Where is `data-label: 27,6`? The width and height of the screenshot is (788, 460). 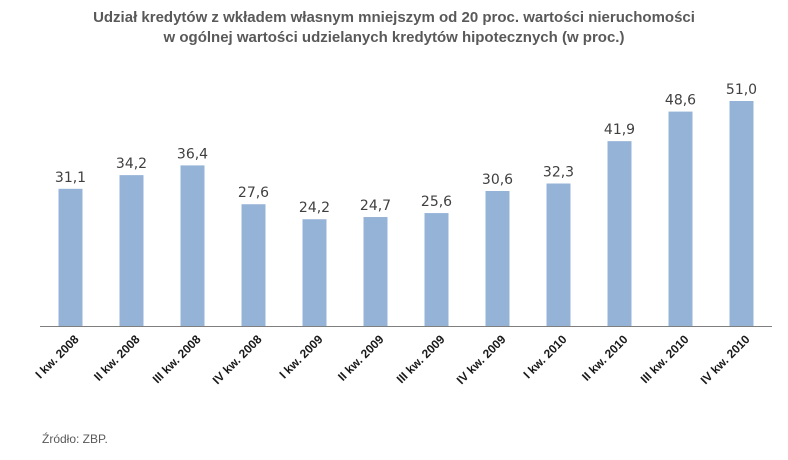
data-label: 27,6 is located at coordinates (253, 193).